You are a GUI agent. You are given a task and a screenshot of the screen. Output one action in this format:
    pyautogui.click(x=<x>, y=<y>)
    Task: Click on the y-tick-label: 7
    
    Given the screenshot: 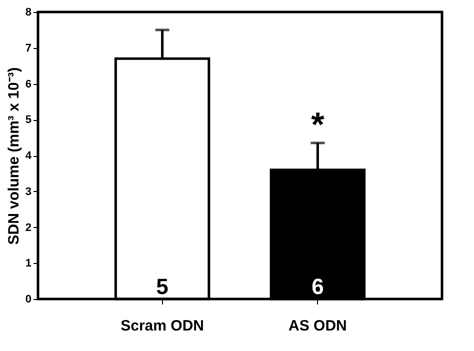 What is the action you would take?
    pyautogui.click(x=28, y=48)
    